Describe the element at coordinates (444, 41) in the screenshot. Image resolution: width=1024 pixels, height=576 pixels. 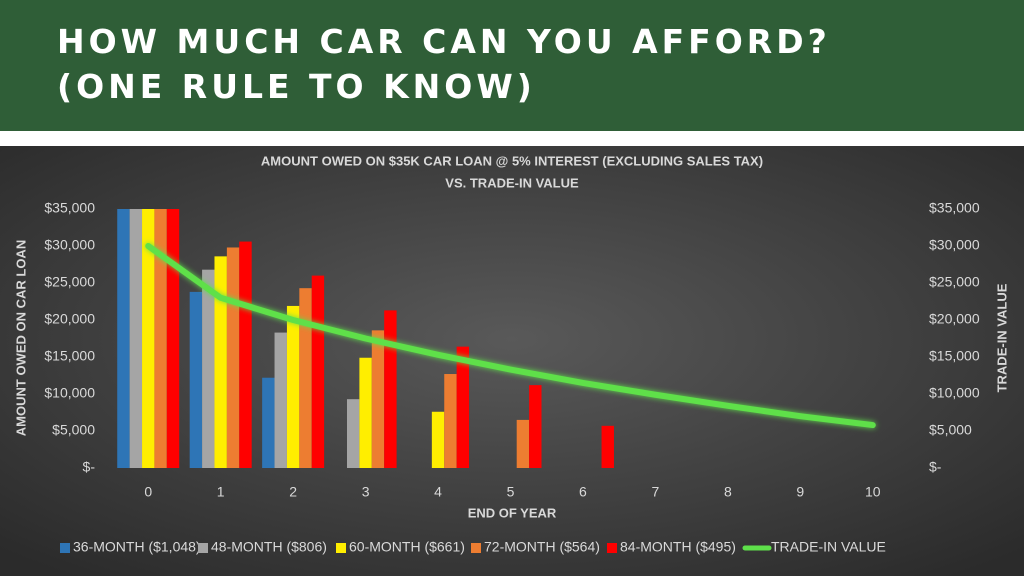
I see `header-title: HOW MUCH CAR CAN YOU AFFORD?` at that location.